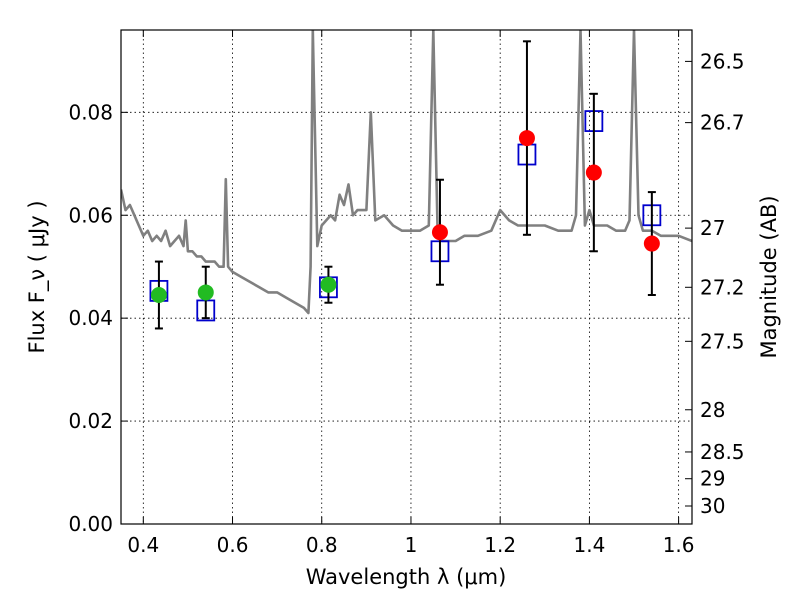 The height and width of the screenshot is (600, 800). What do you see at coordinates (90, 524) in the screenshot?
I see `y-tick-label: 0.00` at bounding box center [90, 524].